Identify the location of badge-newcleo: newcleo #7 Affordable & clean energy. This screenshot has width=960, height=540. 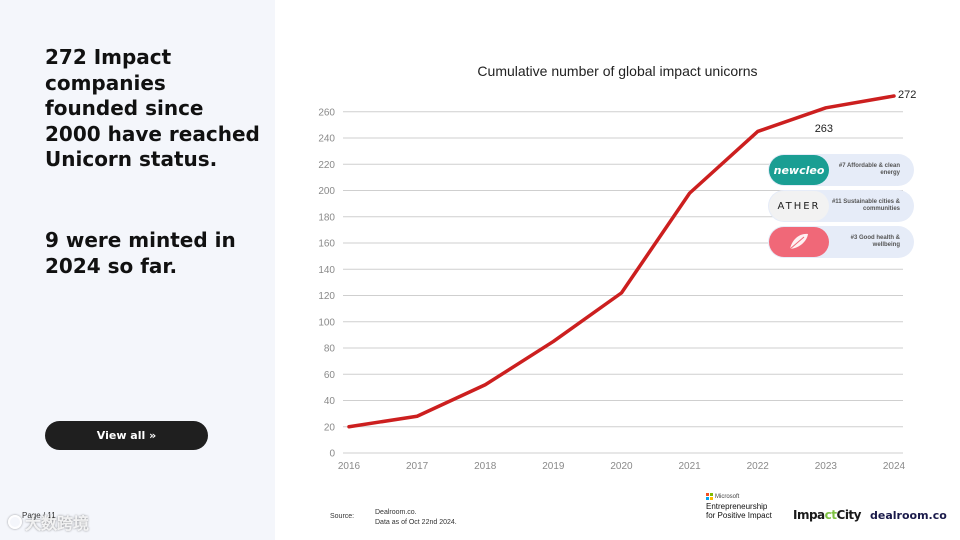
(841, 170).